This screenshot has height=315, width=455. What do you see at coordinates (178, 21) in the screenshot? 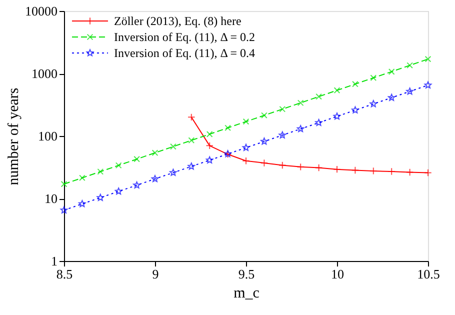
I see `legend-label: Zöller (2013), Eq. (8) here` at bounding box center [178, 21].